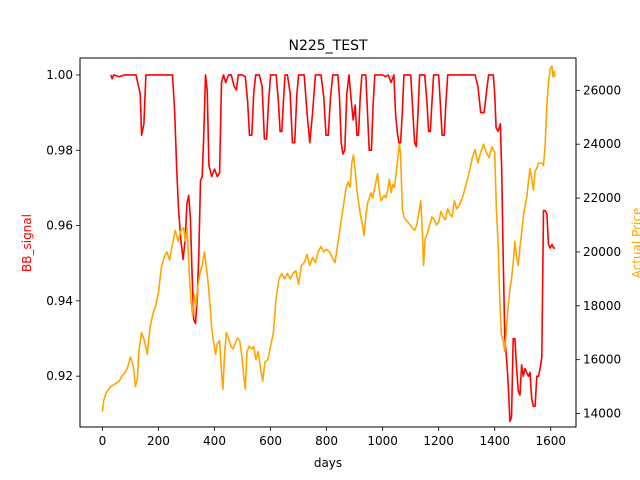 The image size is (640, 480). I want to click on right-y-tick-label: 14000, so click(602, 414).